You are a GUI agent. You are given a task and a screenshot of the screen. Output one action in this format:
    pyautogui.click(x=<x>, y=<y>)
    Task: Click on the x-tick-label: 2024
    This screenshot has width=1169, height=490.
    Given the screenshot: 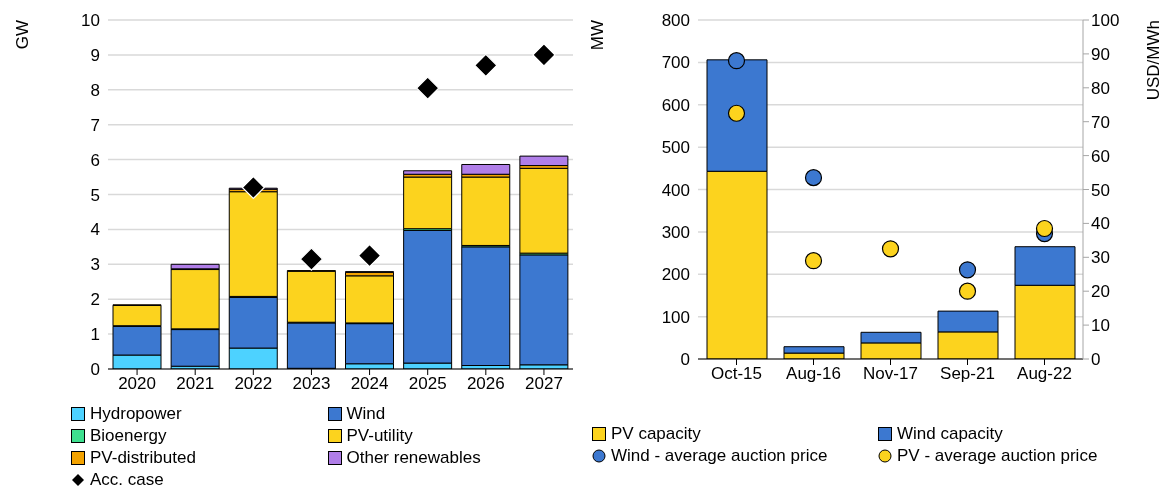 What is the action you would take?
    pyautogui.click(x=369, y=384)
    